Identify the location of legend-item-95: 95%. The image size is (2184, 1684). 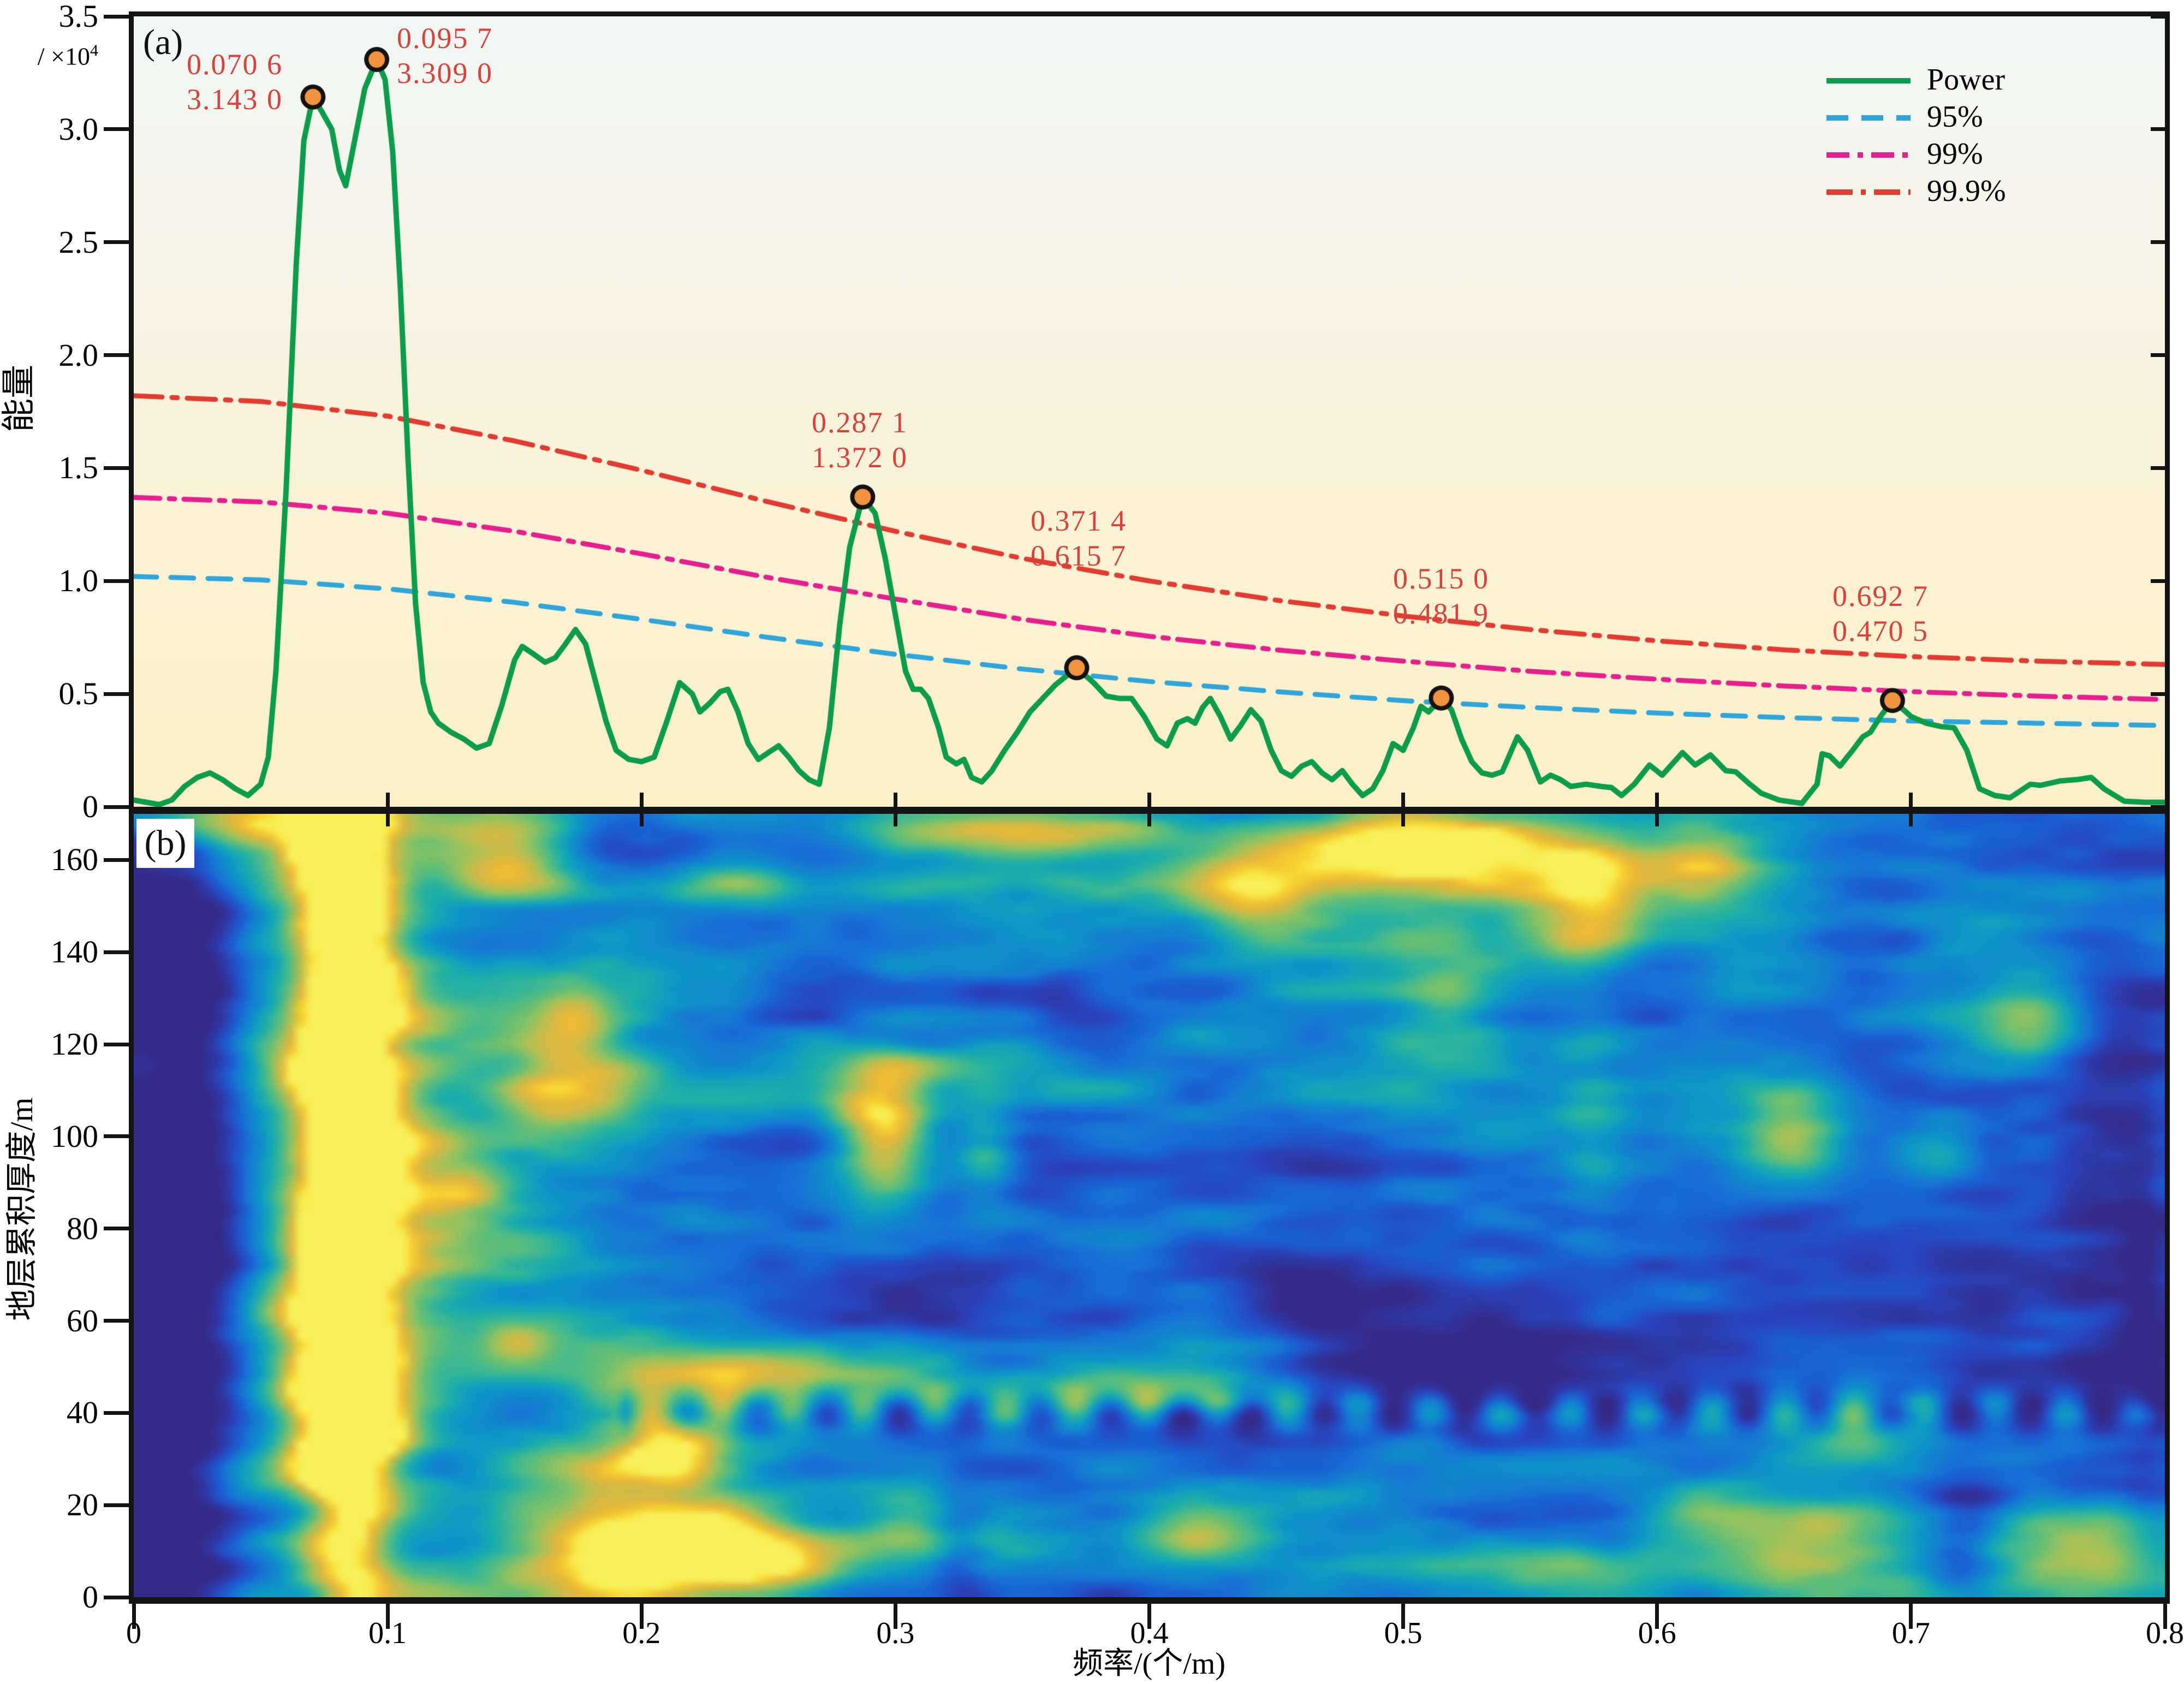
(1914, 116).